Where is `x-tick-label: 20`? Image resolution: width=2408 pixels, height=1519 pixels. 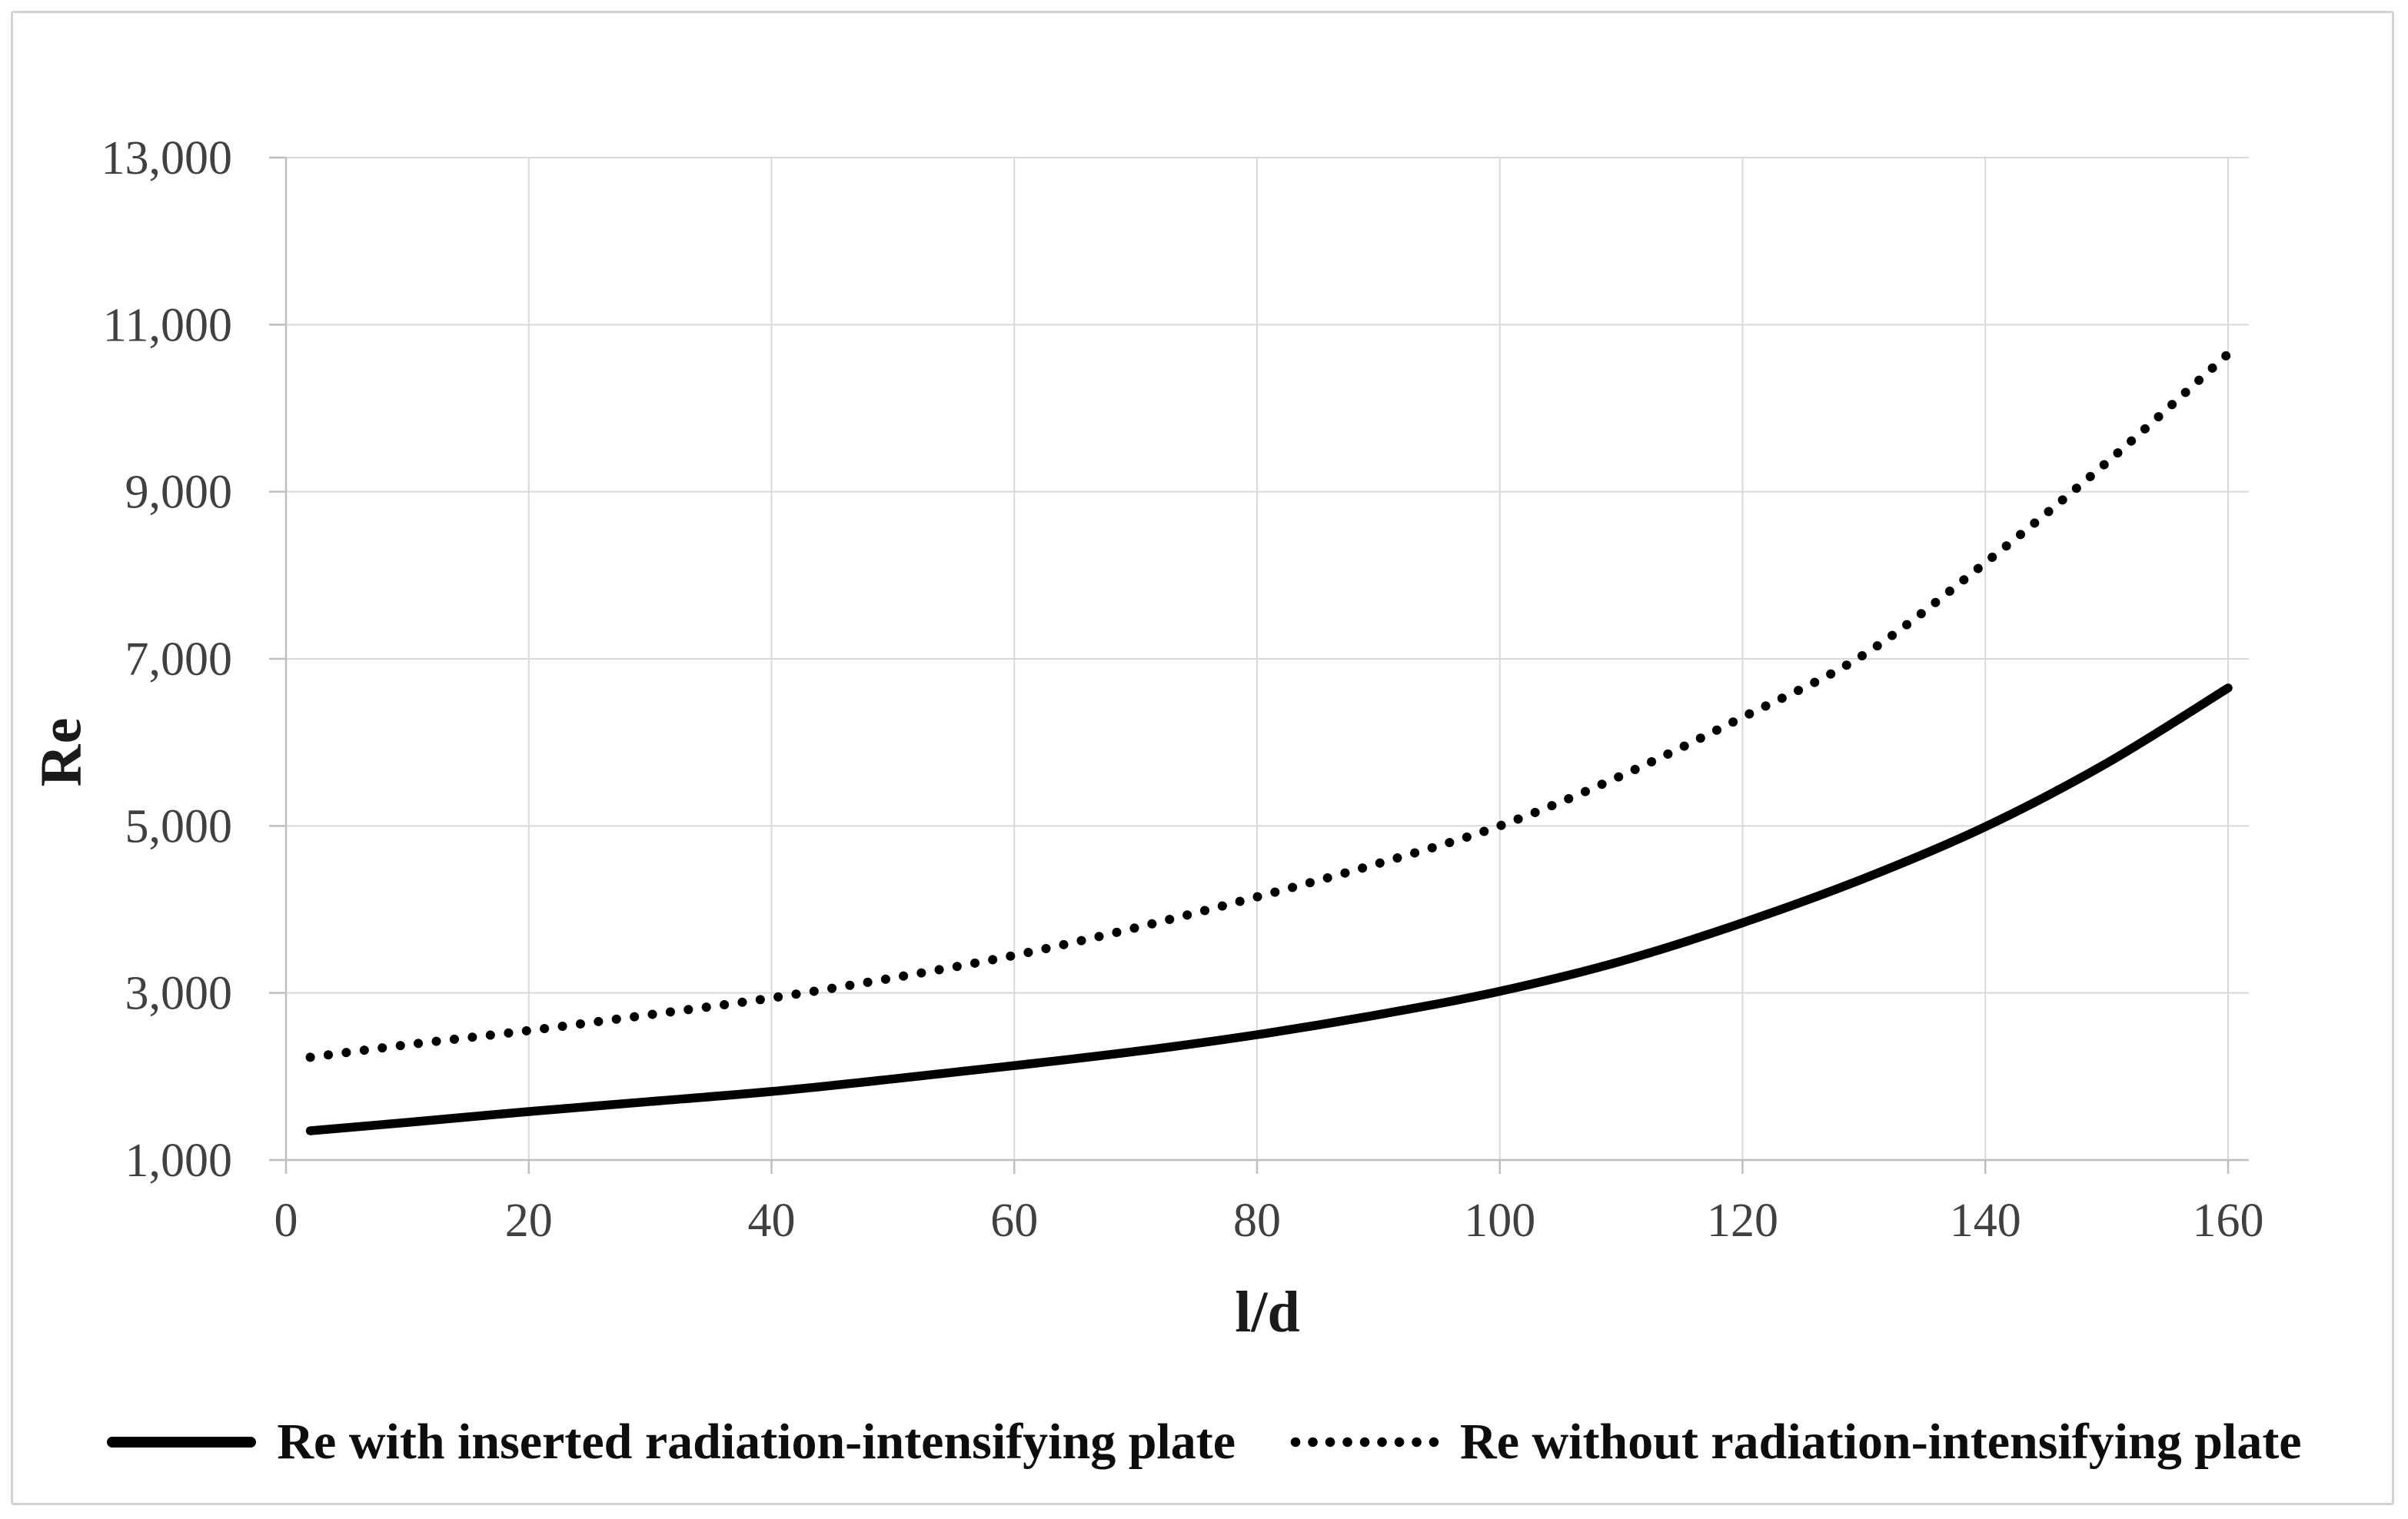
x-tick-label: 20 is located at coordinates (529, 1221).